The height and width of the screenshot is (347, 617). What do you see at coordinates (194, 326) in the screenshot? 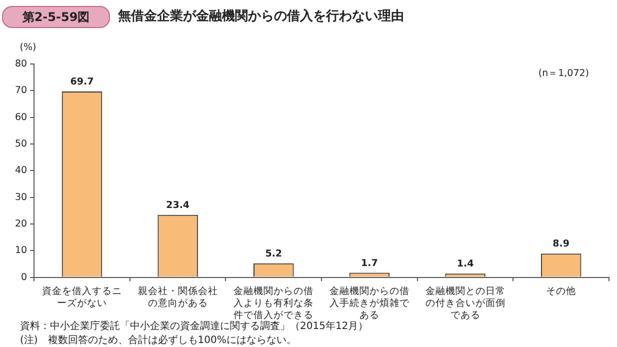
I see `text: 資料：中小企業庁委託「中小企業の資金調達に関する調査」（2015年12月）` at bounding box center [194, 326].